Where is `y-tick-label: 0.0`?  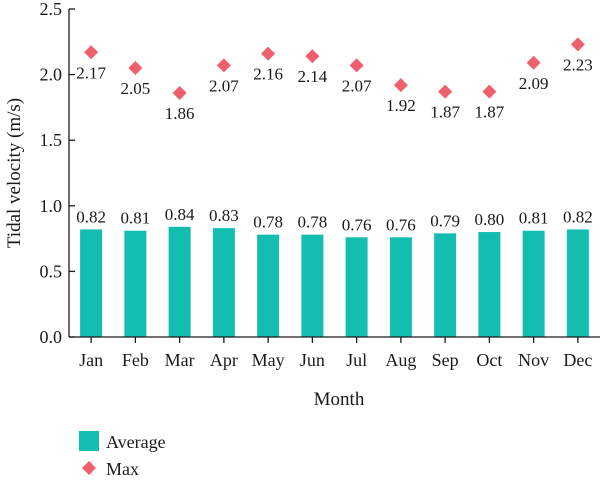
y-tick-label: 0.0 is located at coordinates (51, 337).